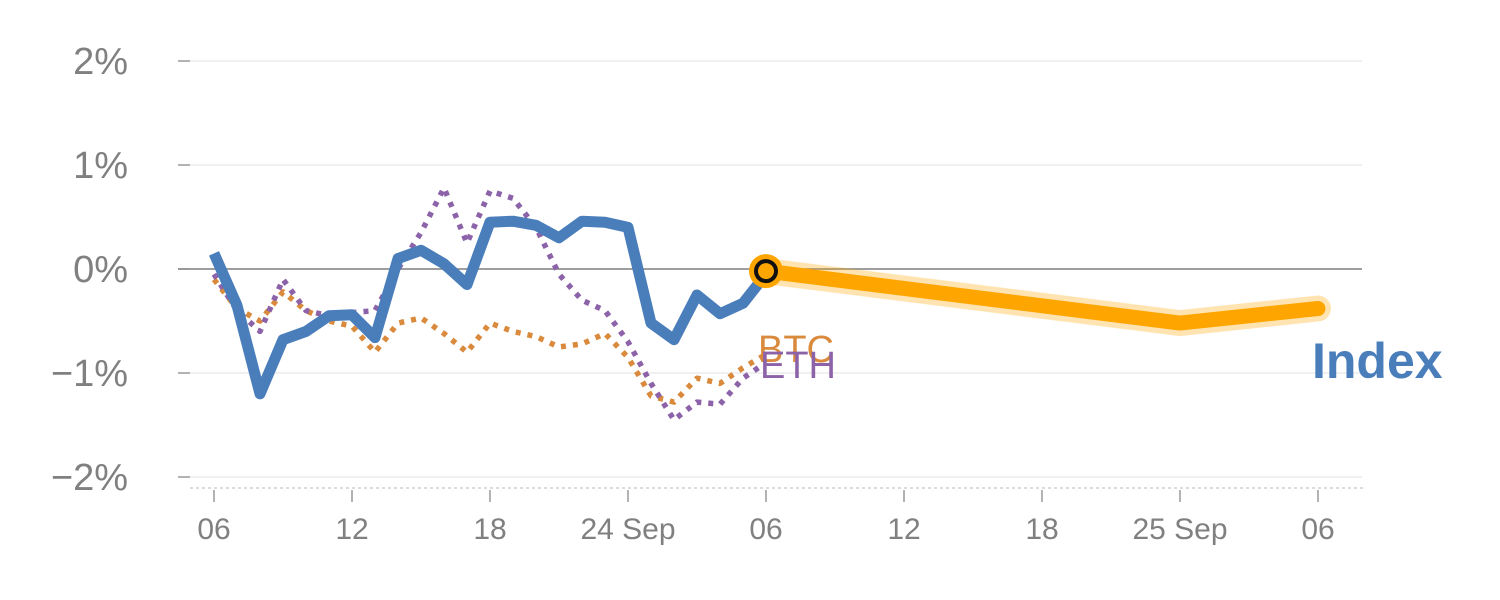 This screenshot has height=600, width=1500. What do you see at coordinates (1377, 361) in the screenshot?
I see `index-label: Index` at bounding box center [1377, 361].